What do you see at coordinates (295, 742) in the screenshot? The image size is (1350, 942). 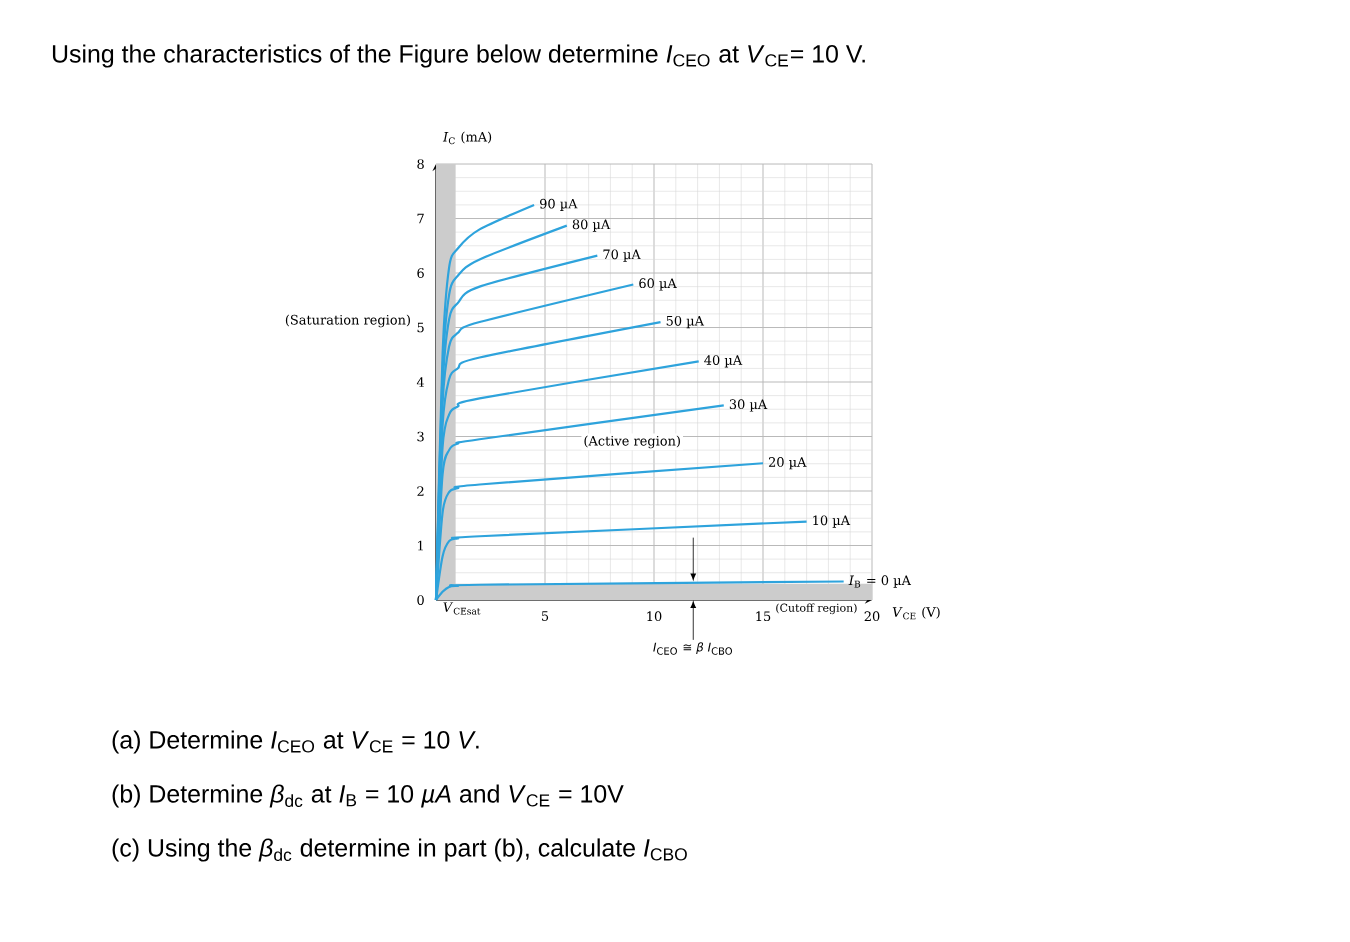 I see `text: (a) Determine I$_{CEO}$ at V$_{CE}$ = 10 V.` at bounding box center [295, 742].